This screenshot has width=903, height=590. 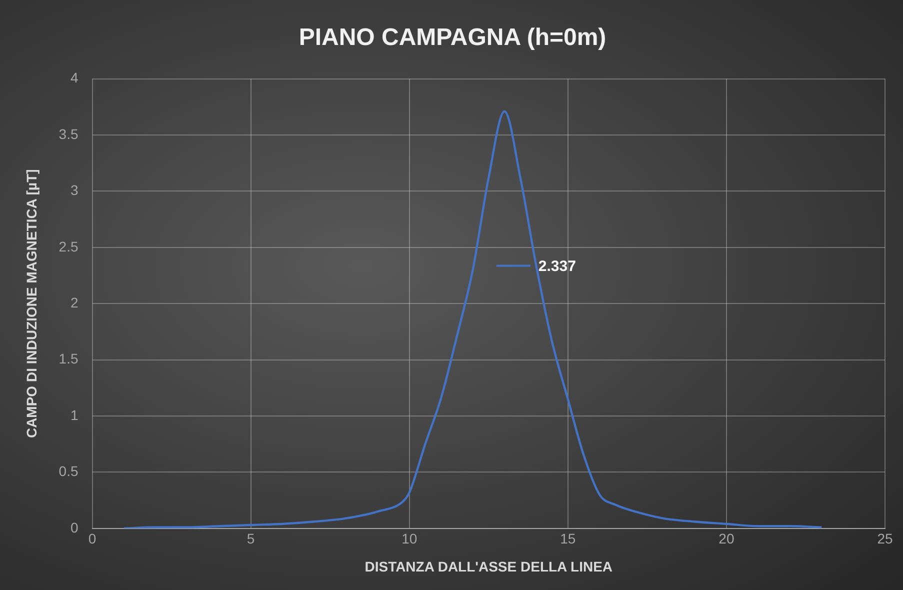 I want to click on y-tick-label: 1, so click(x=74, y=414).